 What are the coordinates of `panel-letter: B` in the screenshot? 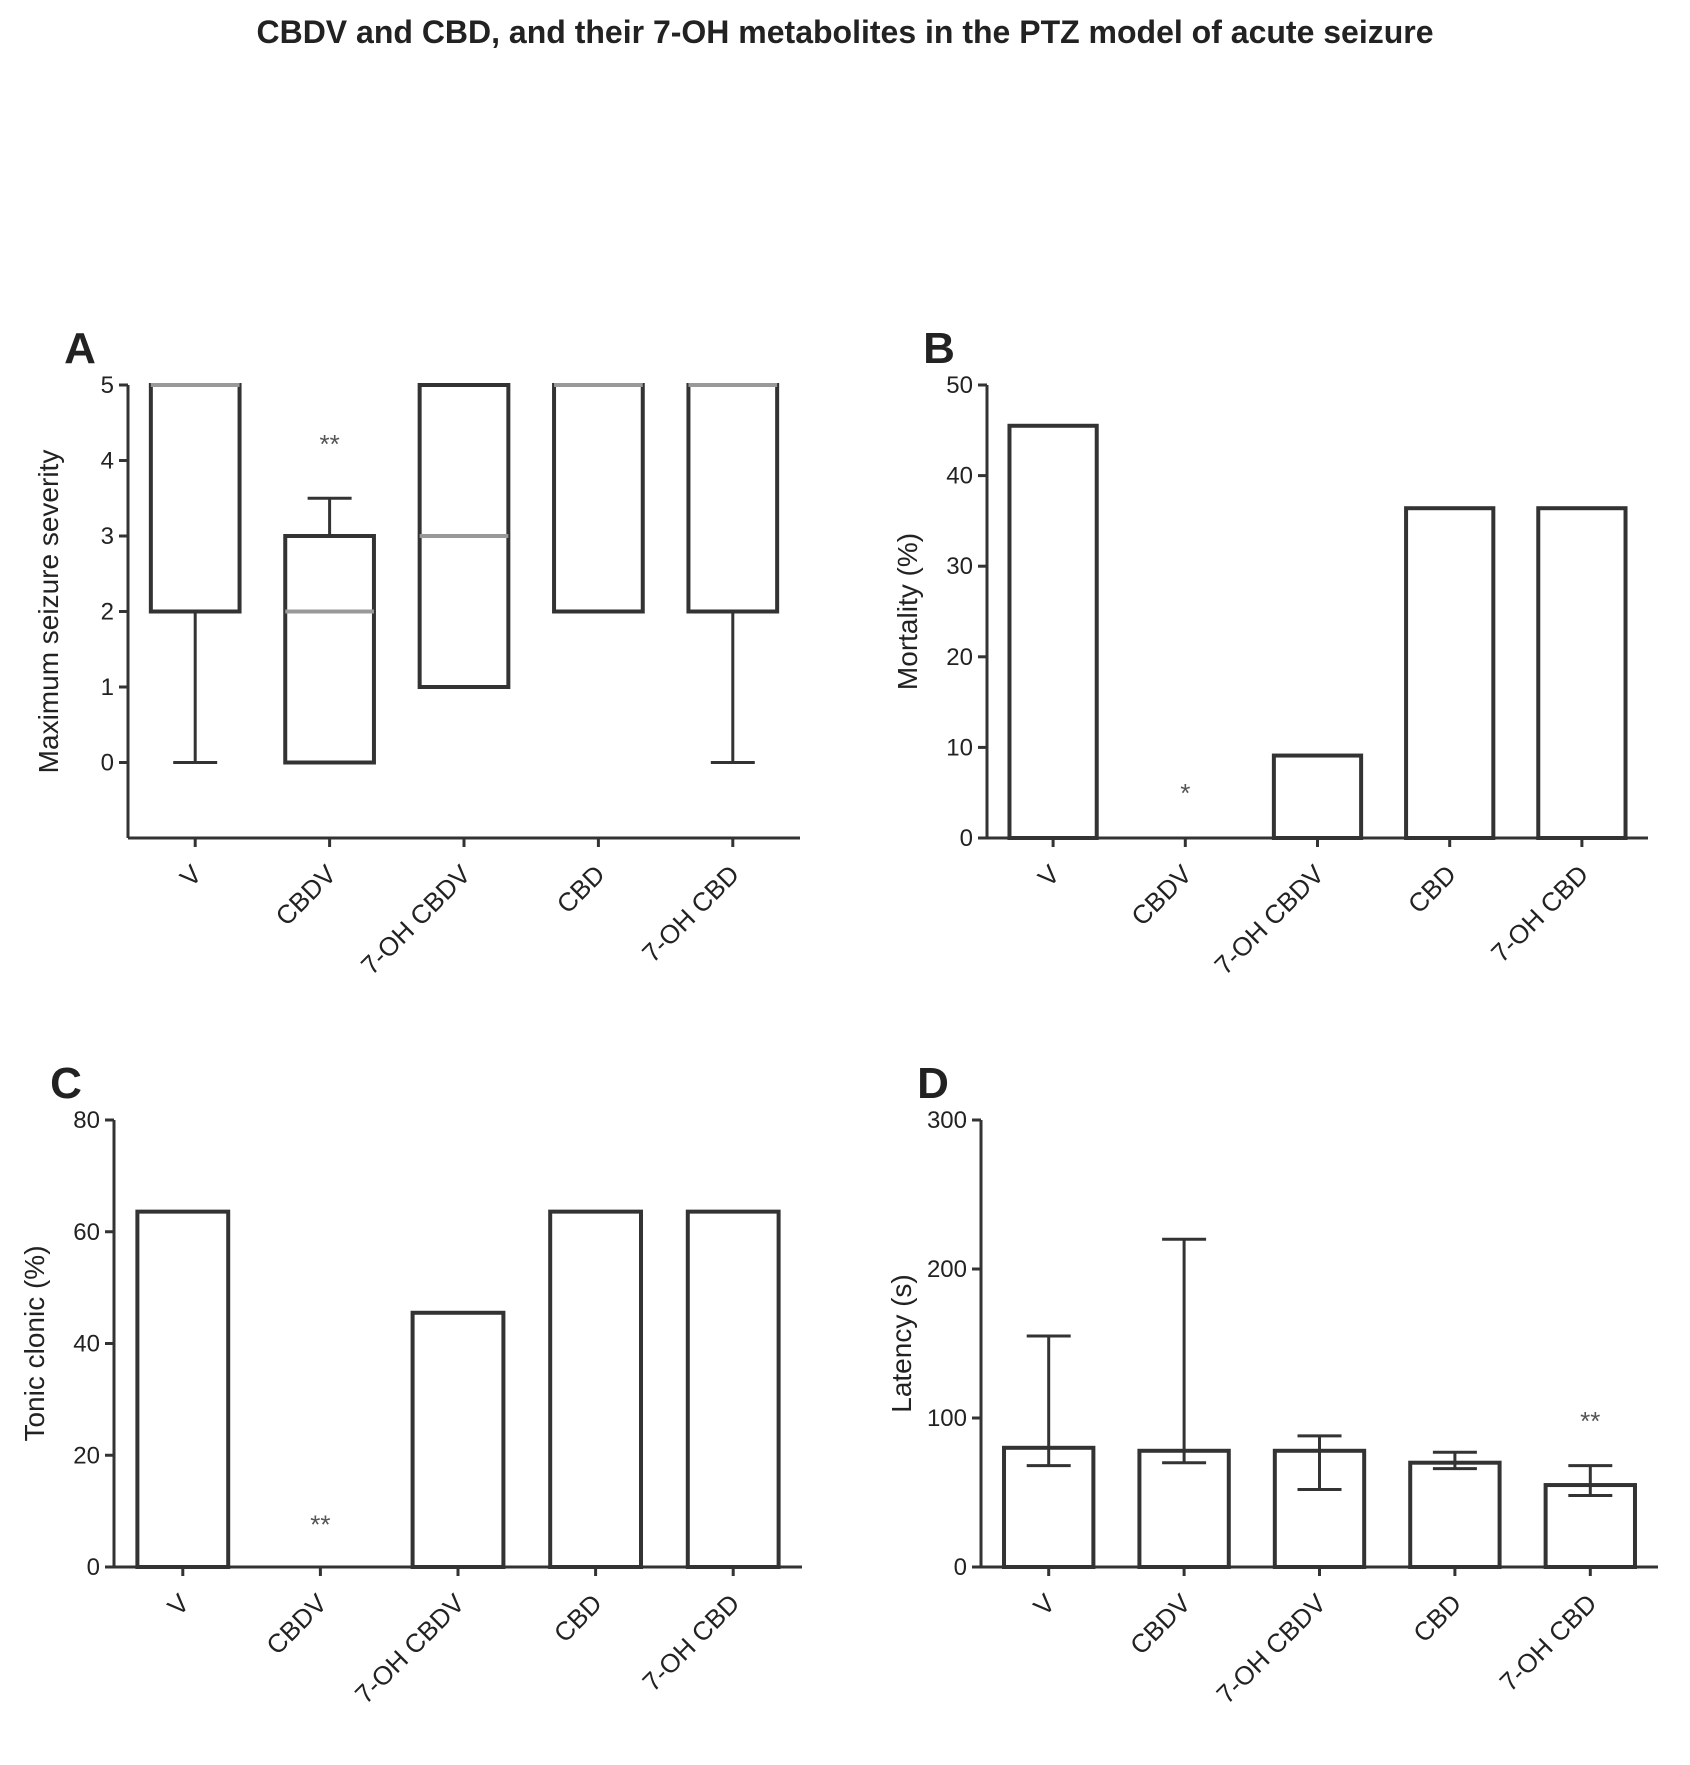 It's located at (939, 348).